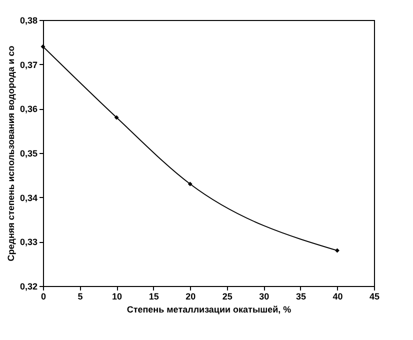 The height and width of the screenshot is (340, 413). Describe the element at coordinates (11, 153) in the screenshot. I see `y-axis-title: Средняя степень использования водорода и со` at that location.